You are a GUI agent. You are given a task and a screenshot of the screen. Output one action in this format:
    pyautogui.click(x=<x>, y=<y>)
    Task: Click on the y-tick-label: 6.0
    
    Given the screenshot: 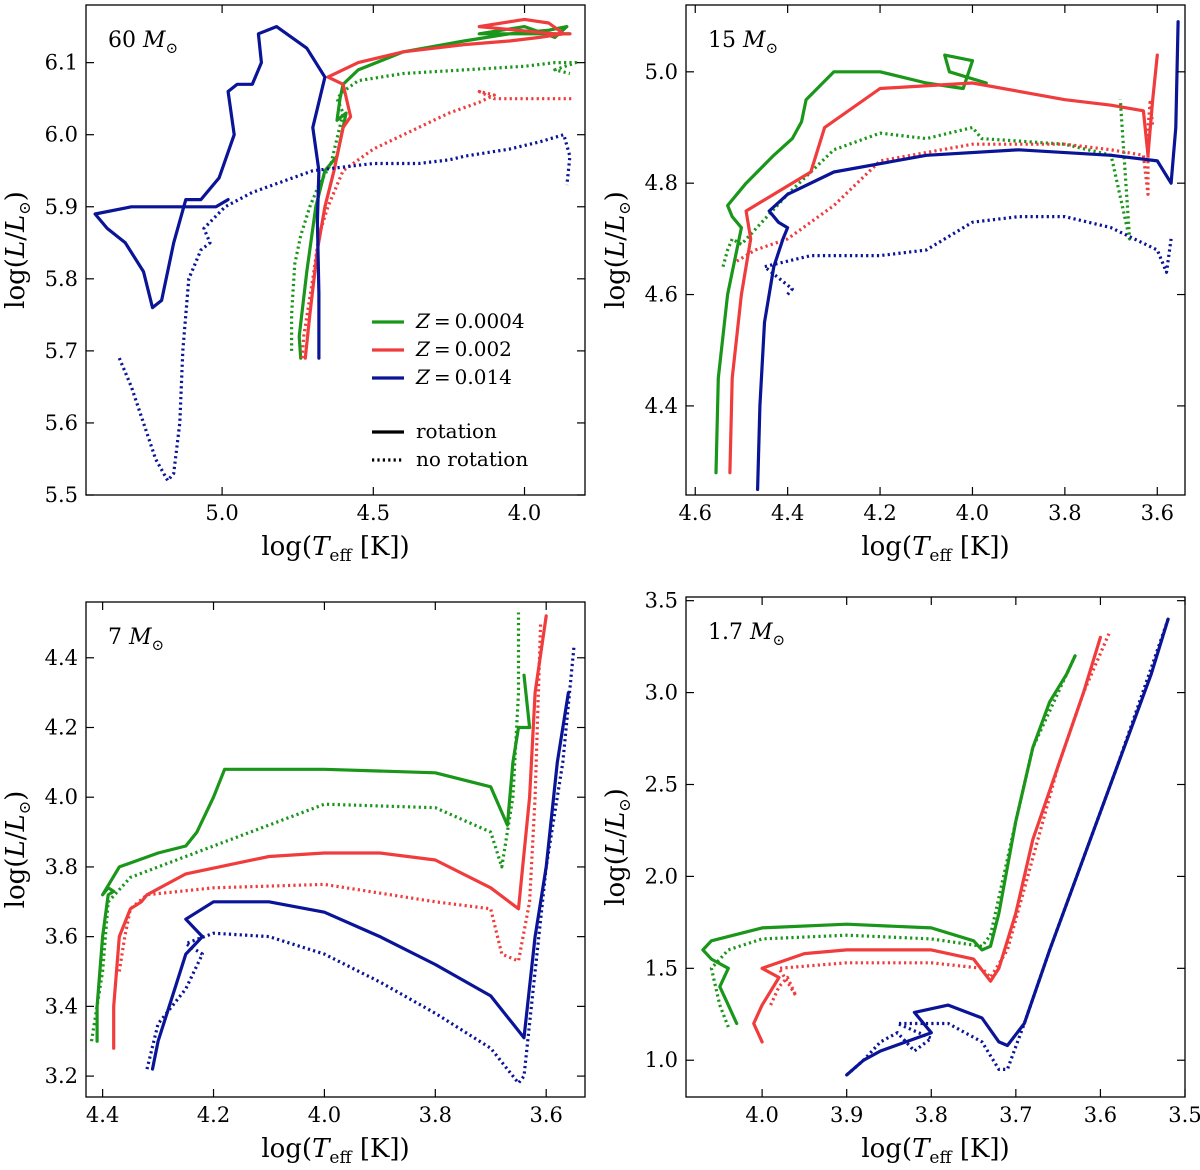 What is the action you would take?
    pyautogui.click(x=61, y=135)
    